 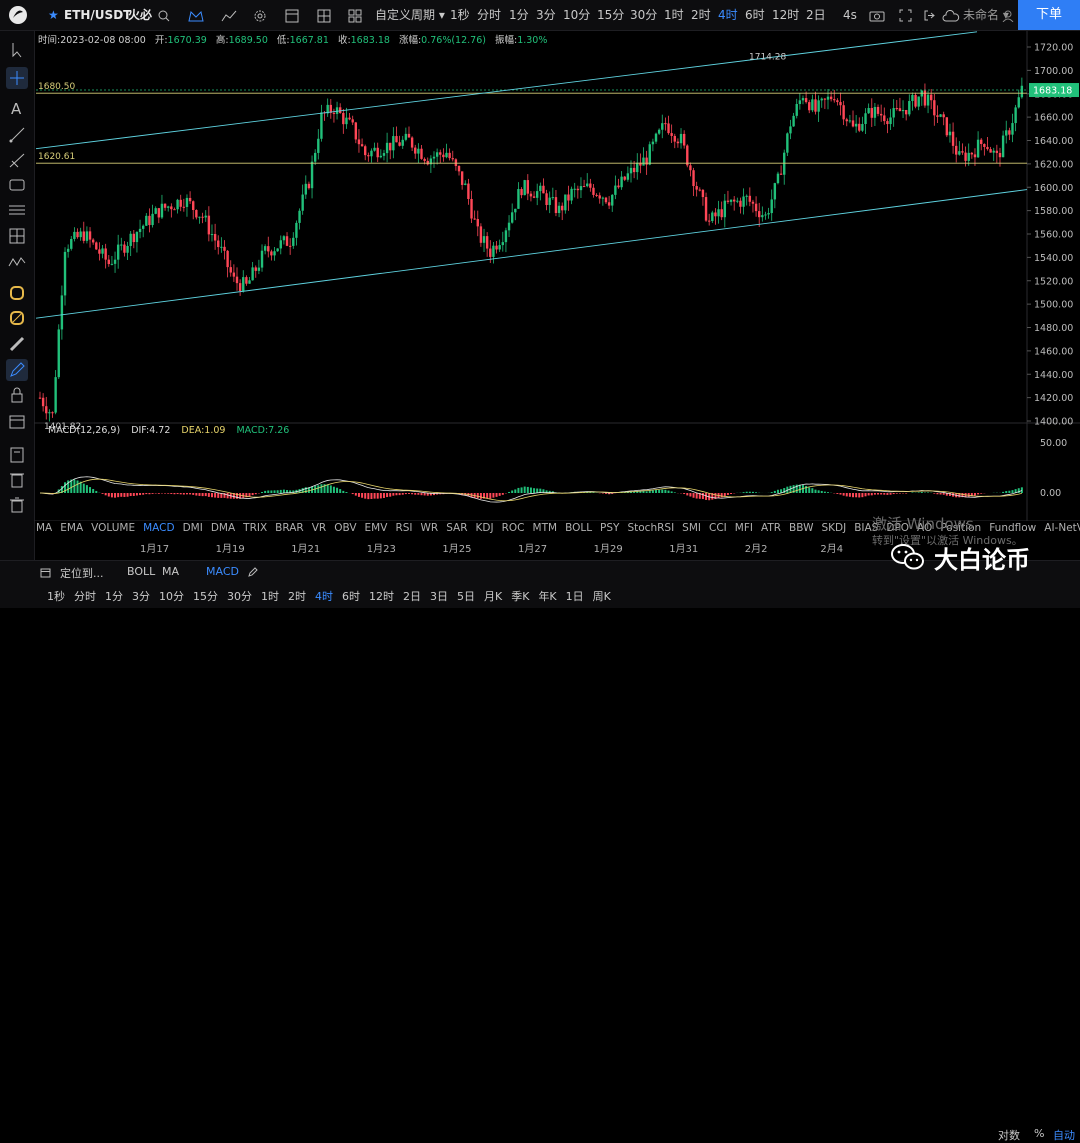 I want to click on indicator-tab-kdj: KDJ, so click(x=484, y=528).